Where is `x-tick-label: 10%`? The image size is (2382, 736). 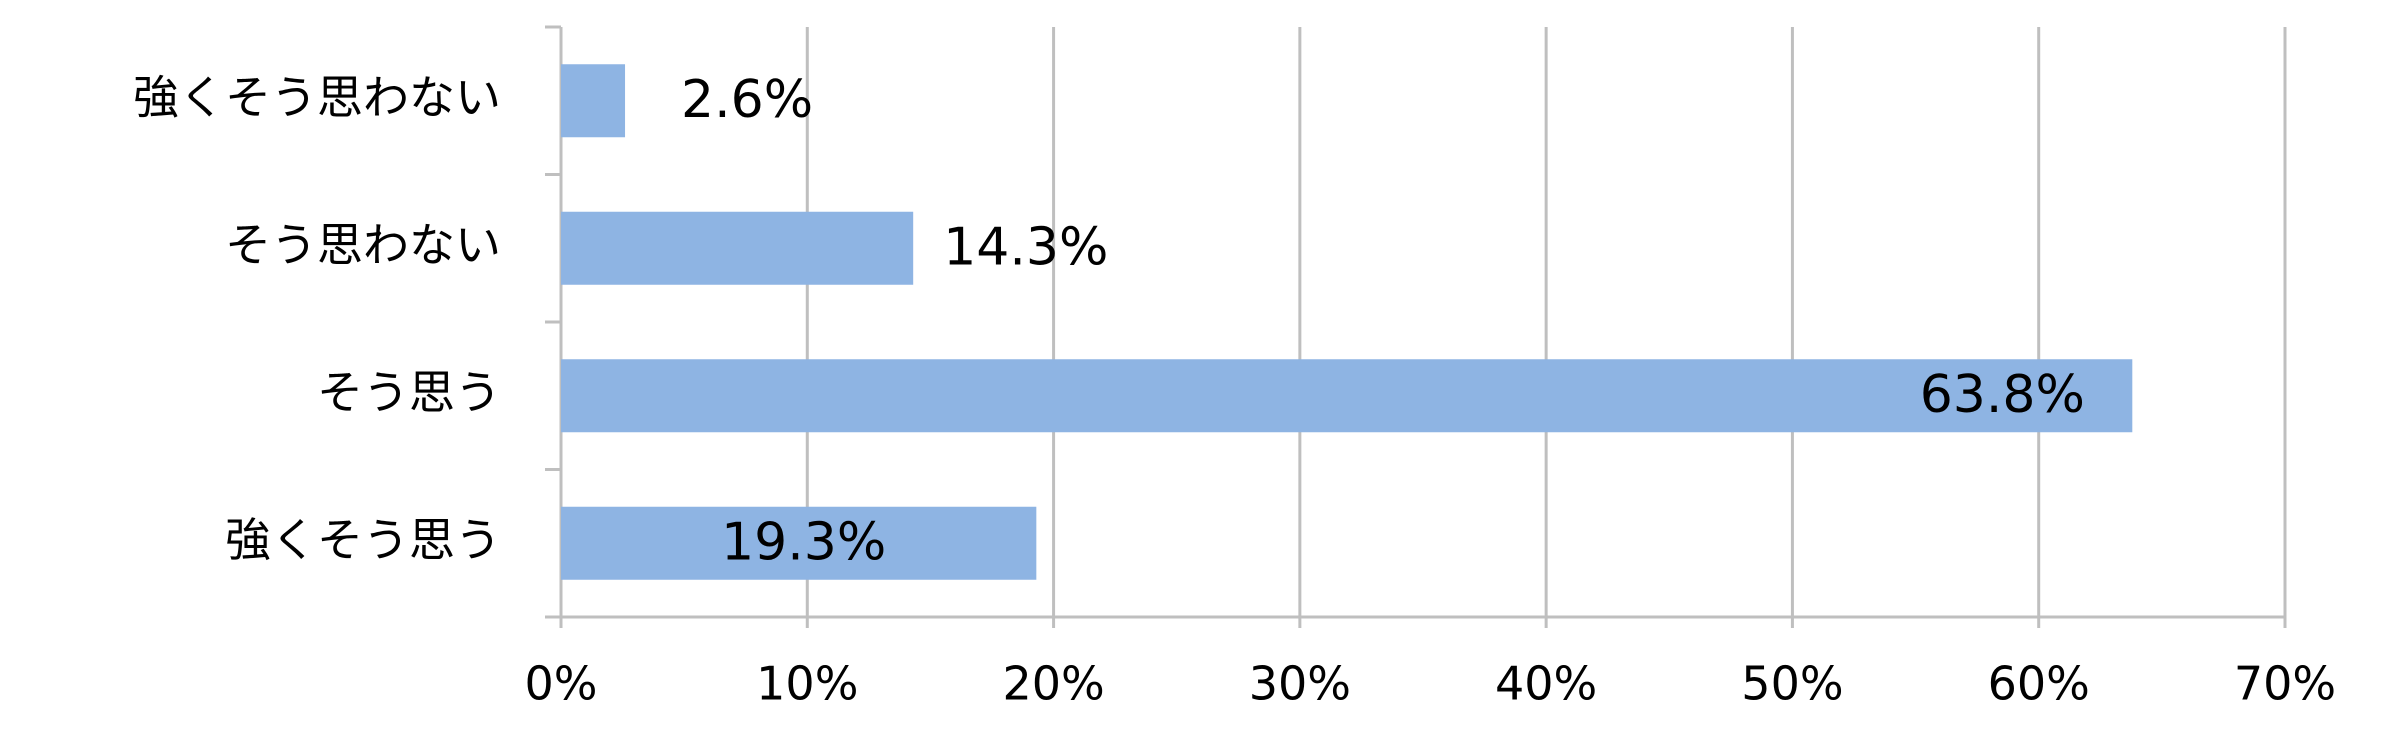 x-tick-label: 10% is located at coordinates (807, 684).